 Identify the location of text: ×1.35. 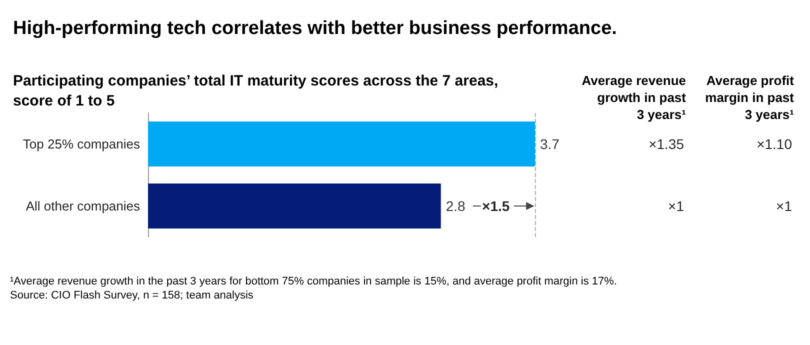
(666, 144).